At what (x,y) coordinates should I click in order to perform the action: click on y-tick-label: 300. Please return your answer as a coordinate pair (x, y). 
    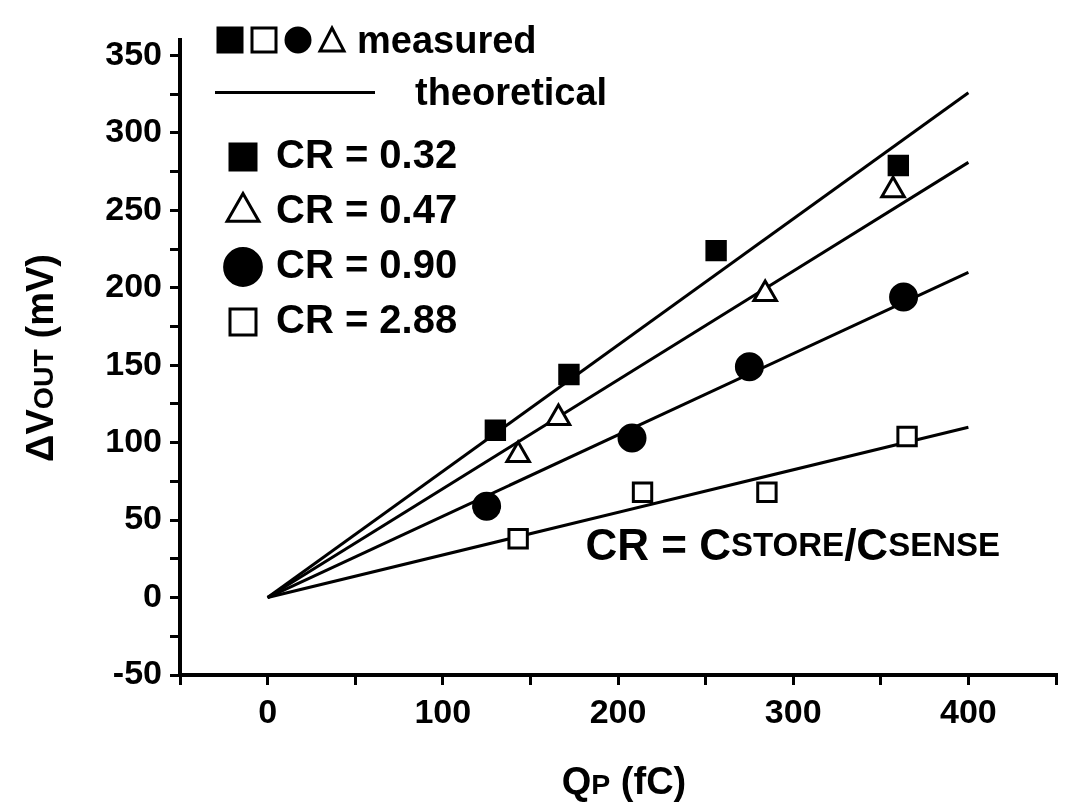
    Looking at the image, I should click on (133, 130).